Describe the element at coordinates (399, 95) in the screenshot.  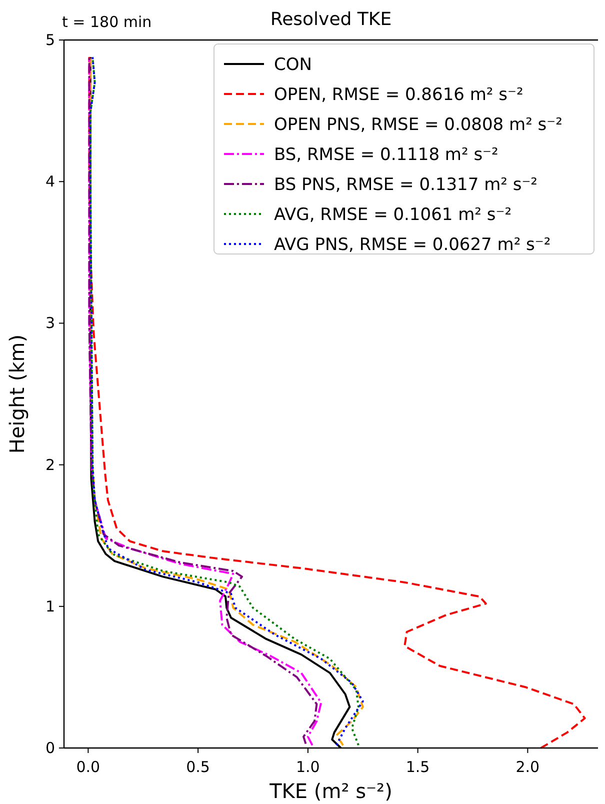
I see `legend-label: OPEN, RMSE = 0.8616 m² s⁻²` at that location.